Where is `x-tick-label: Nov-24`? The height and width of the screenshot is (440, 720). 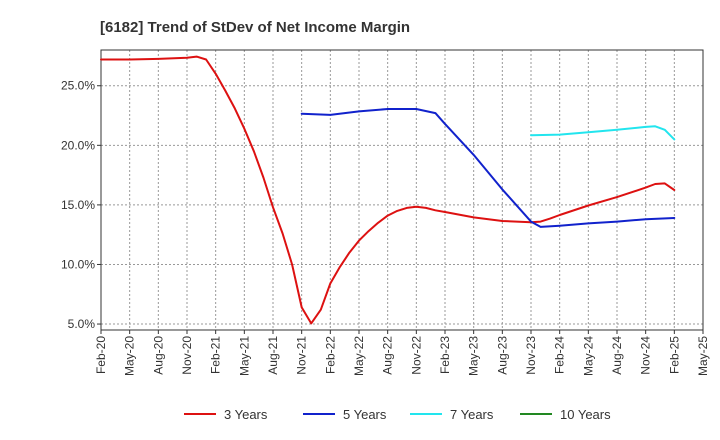
x-tick-label: Nov-24 is located at coordinates (646, 355).